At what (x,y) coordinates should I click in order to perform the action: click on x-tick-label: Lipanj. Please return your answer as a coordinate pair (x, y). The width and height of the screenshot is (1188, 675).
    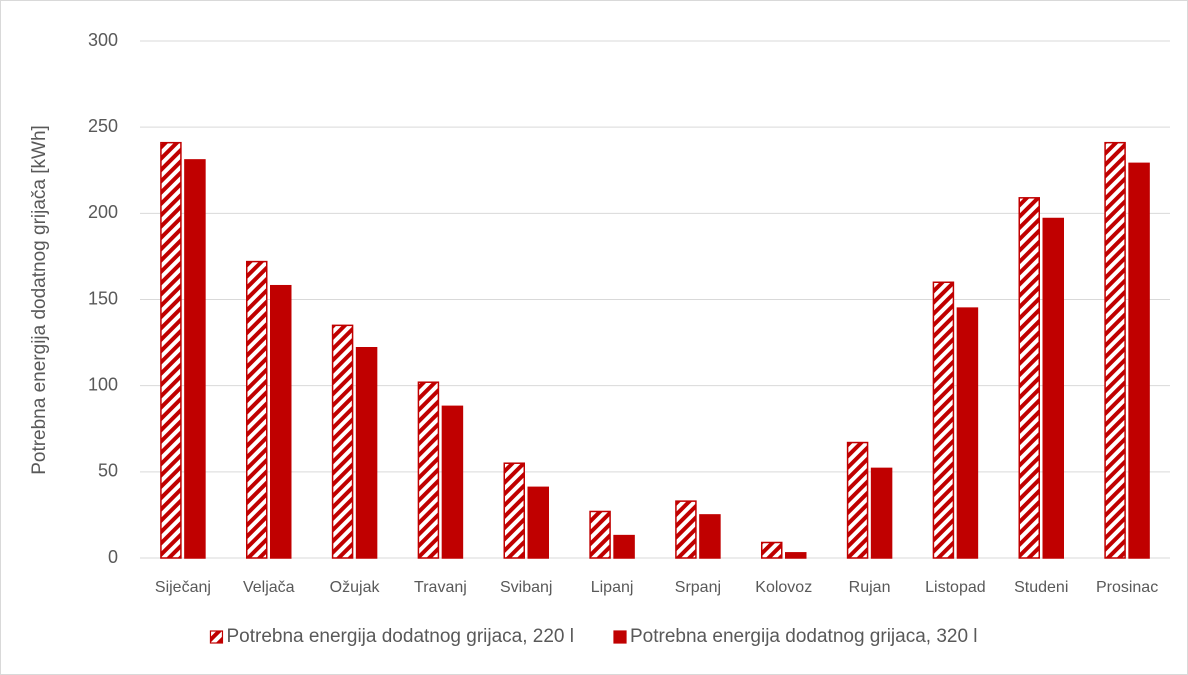
    Looking at the image, I should click on (612, 587).